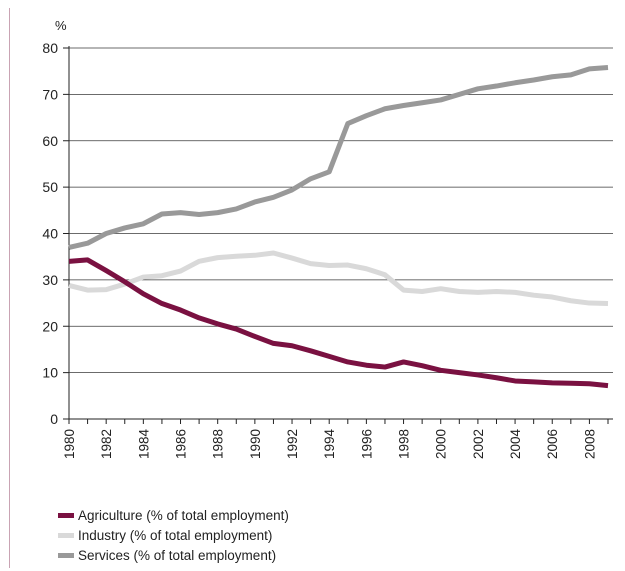  I want to click on y-unit-label: %, so click(61, 25).